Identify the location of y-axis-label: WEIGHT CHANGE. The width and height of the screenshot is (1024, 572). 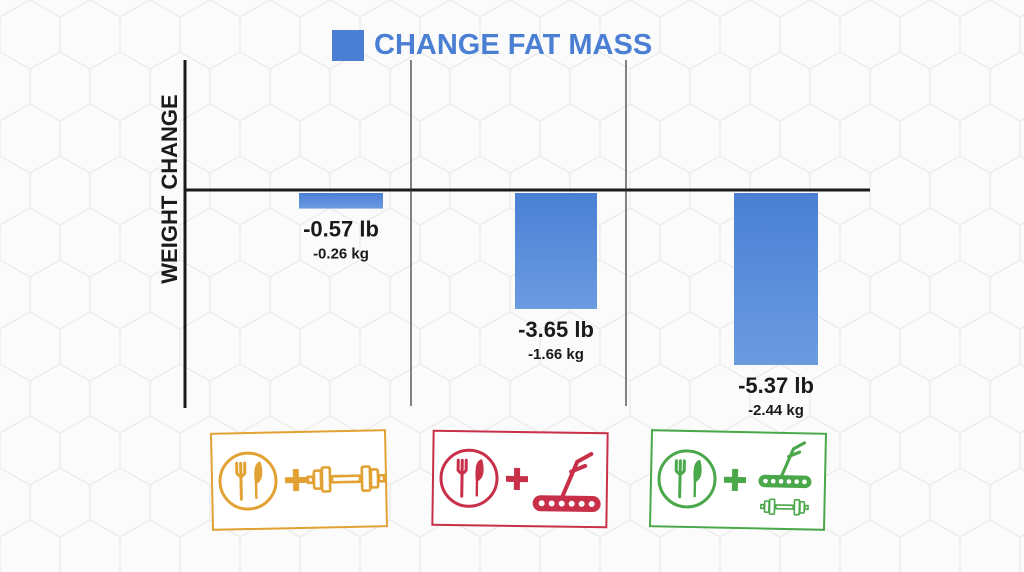
(169, 188).